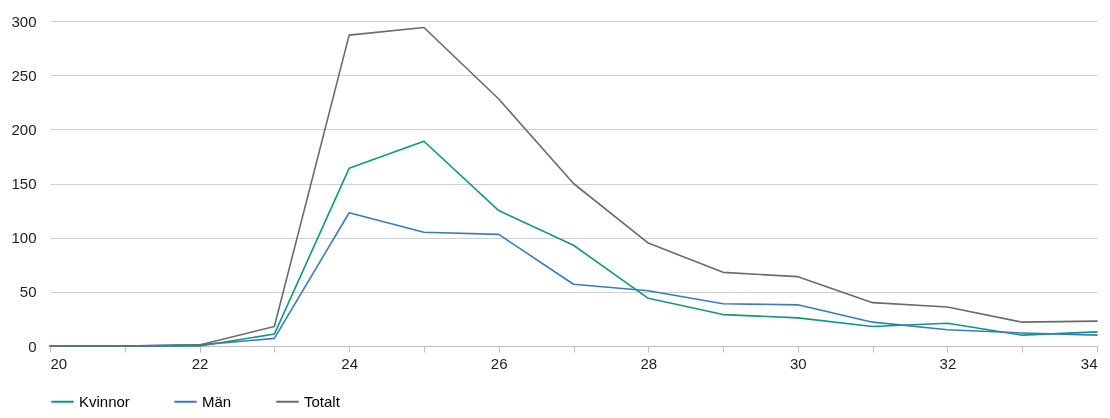 This screenshot has width=1110, height=418. Describe the element at coordinates (24, 238) in the screenshot. I see `y-tick-label: 100` at that location.